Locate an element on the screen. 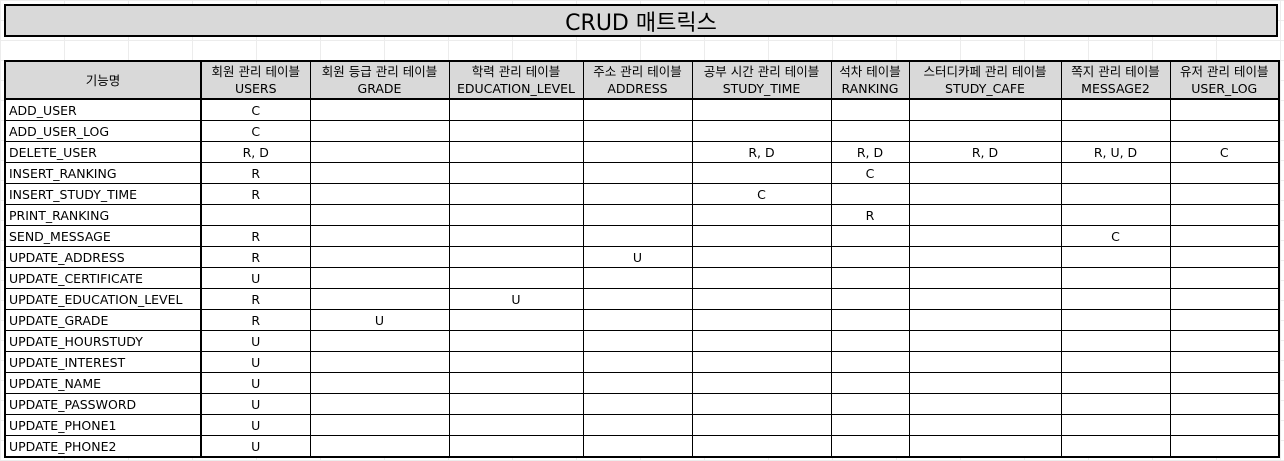  function-name-cell: DELETE_USER is located at coordinates (103, 152).